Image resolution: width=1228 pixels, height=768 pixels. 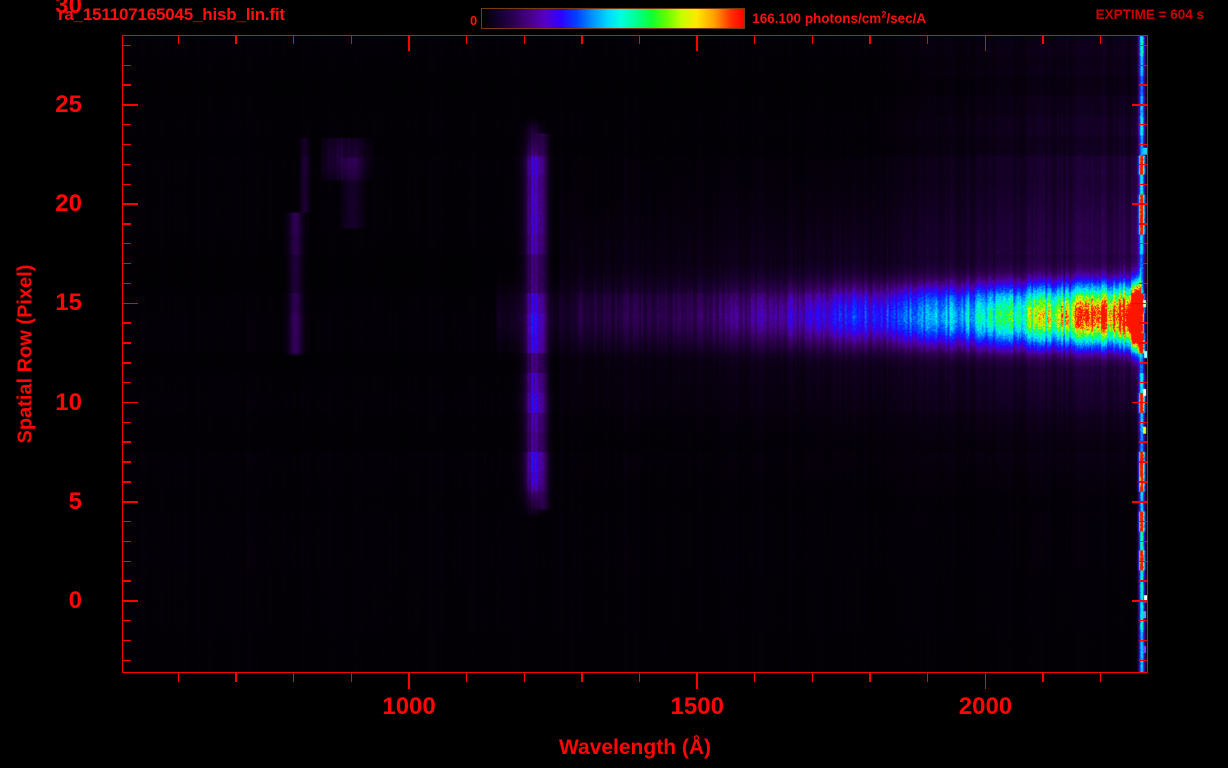 I want to click on x-tick-label: 1000, so click(x=409, y=706).